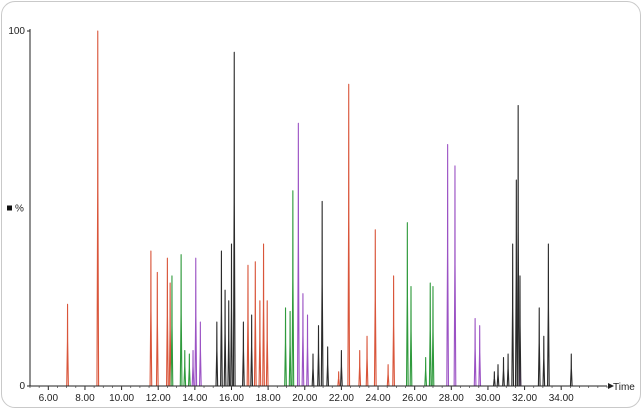 The image size is (644, 411). I want to click on x-tick-label: 6.00, so click(49, 398).